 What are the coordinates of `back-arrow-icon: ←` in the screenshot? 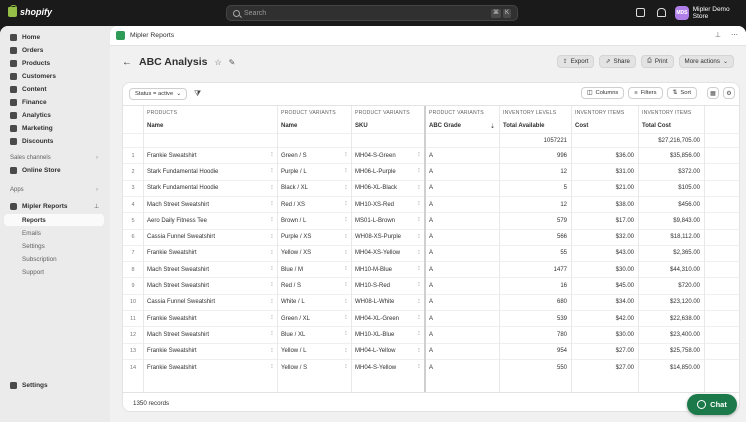 It's located at (127, 62).